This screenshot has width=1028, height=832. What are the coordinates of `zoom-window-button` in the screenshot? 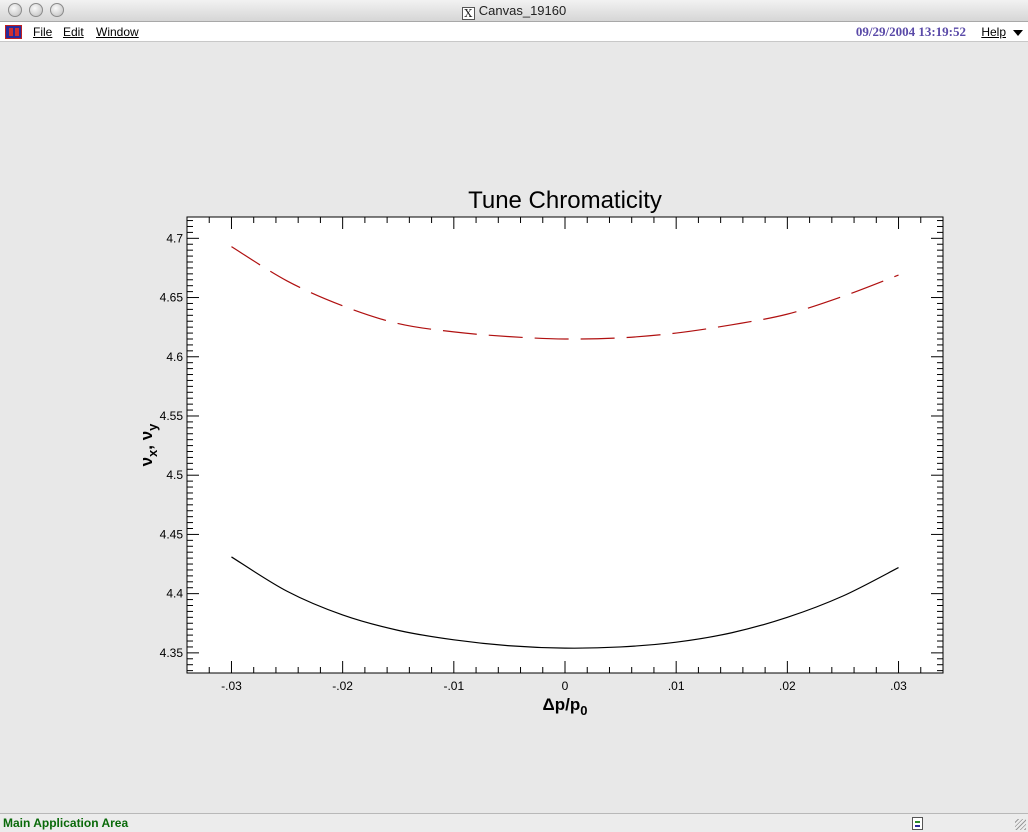 It's located at (57, 10).